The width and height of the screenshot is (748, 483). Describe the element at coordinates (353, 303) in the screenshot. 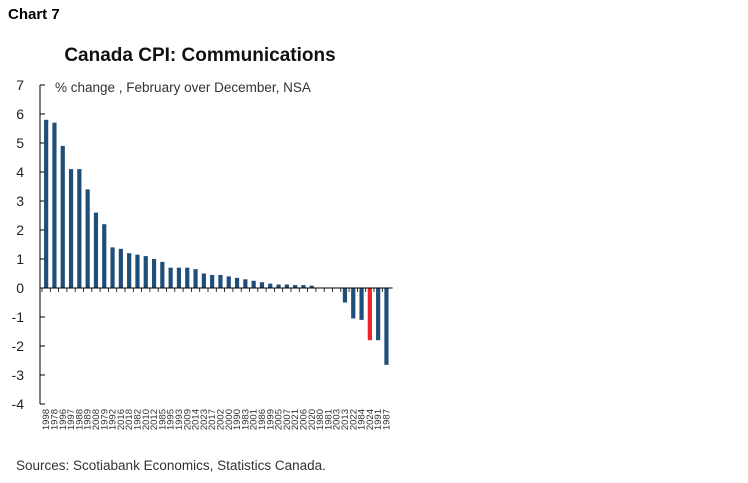

I see `bar-2022` at that location.